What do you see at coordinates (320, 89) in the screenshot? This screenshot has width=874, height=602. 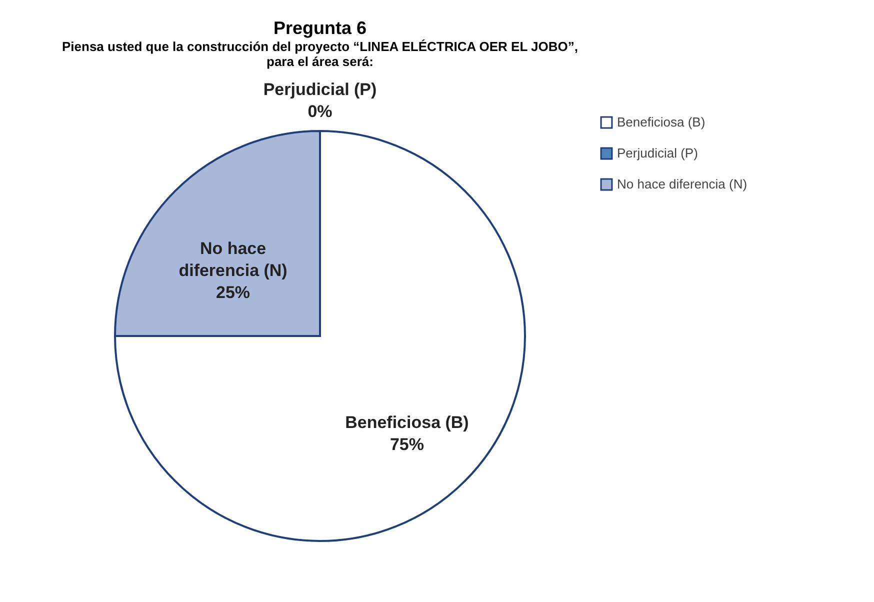 I see `category-label: Perjudicial (P)` at bounding box center [320, 89].